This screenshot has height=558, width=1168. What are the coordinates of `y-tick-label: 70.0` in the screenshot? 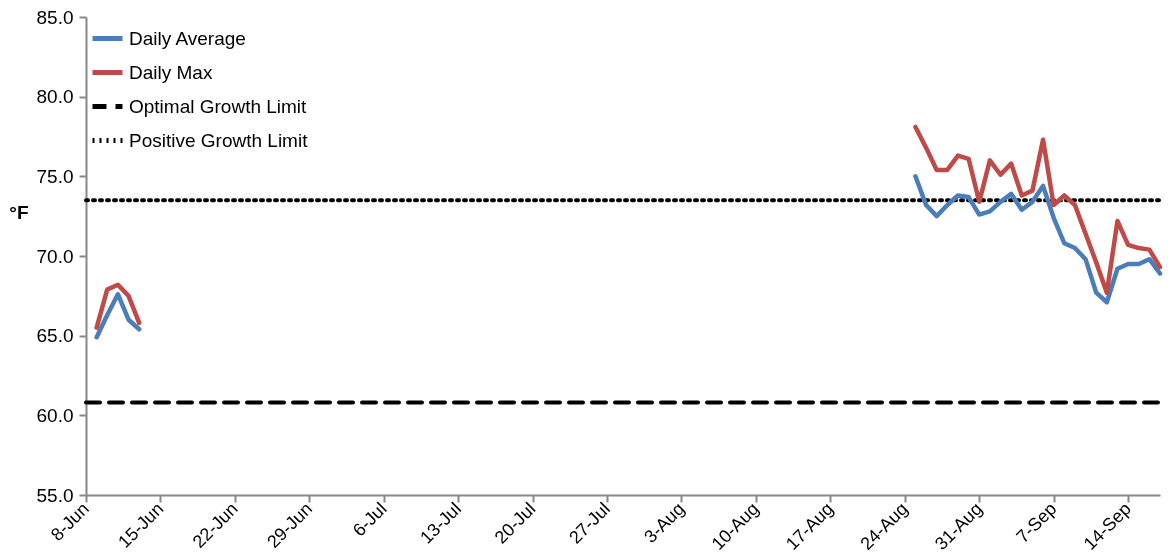 It's located at (55, 256).